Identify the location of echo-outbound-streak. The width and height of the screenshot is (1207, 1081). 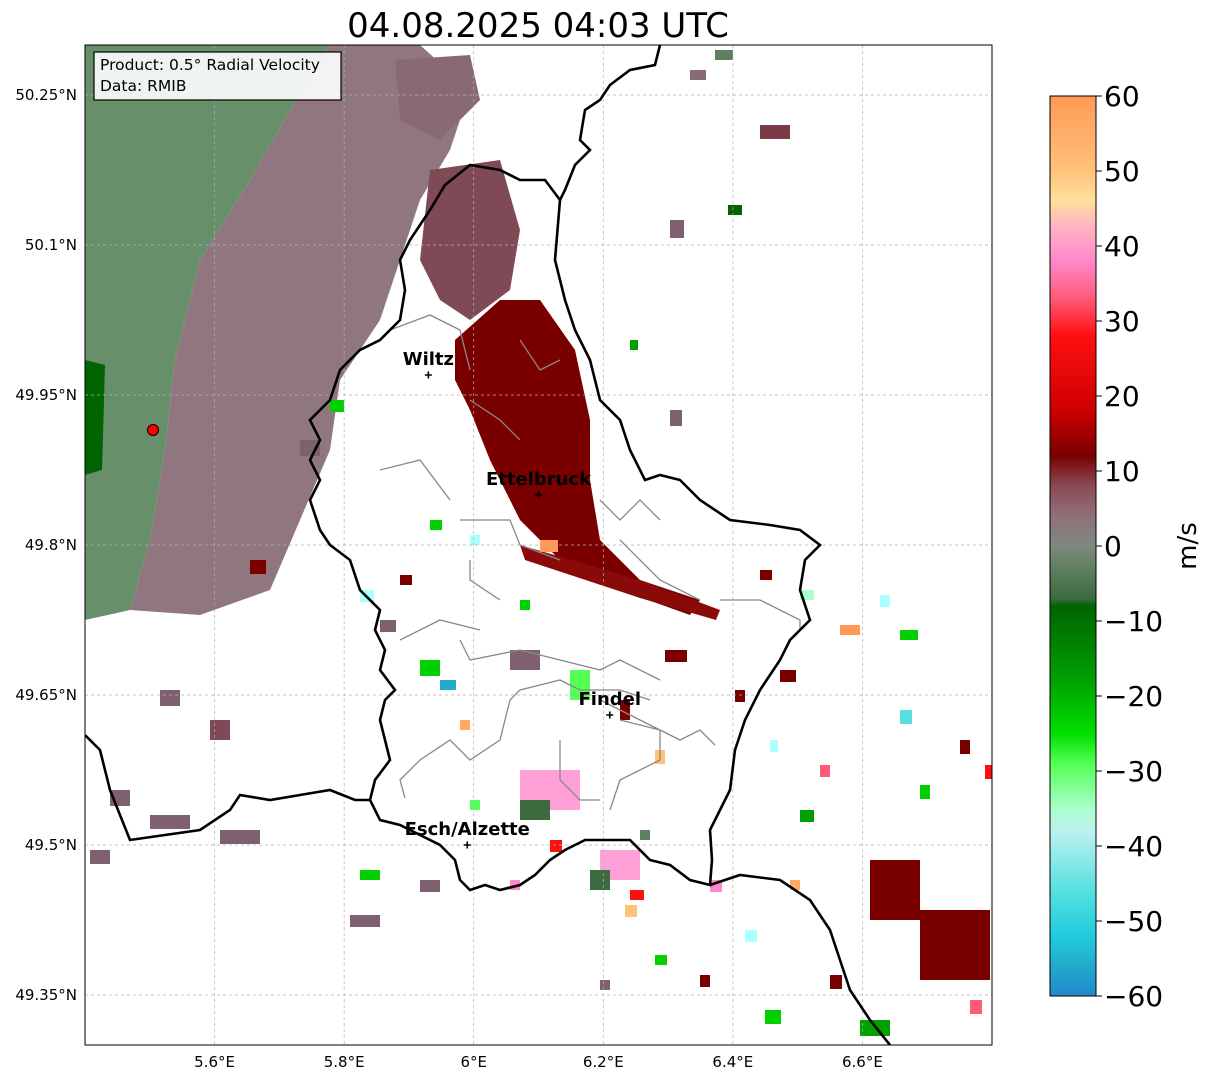
(620, 582).